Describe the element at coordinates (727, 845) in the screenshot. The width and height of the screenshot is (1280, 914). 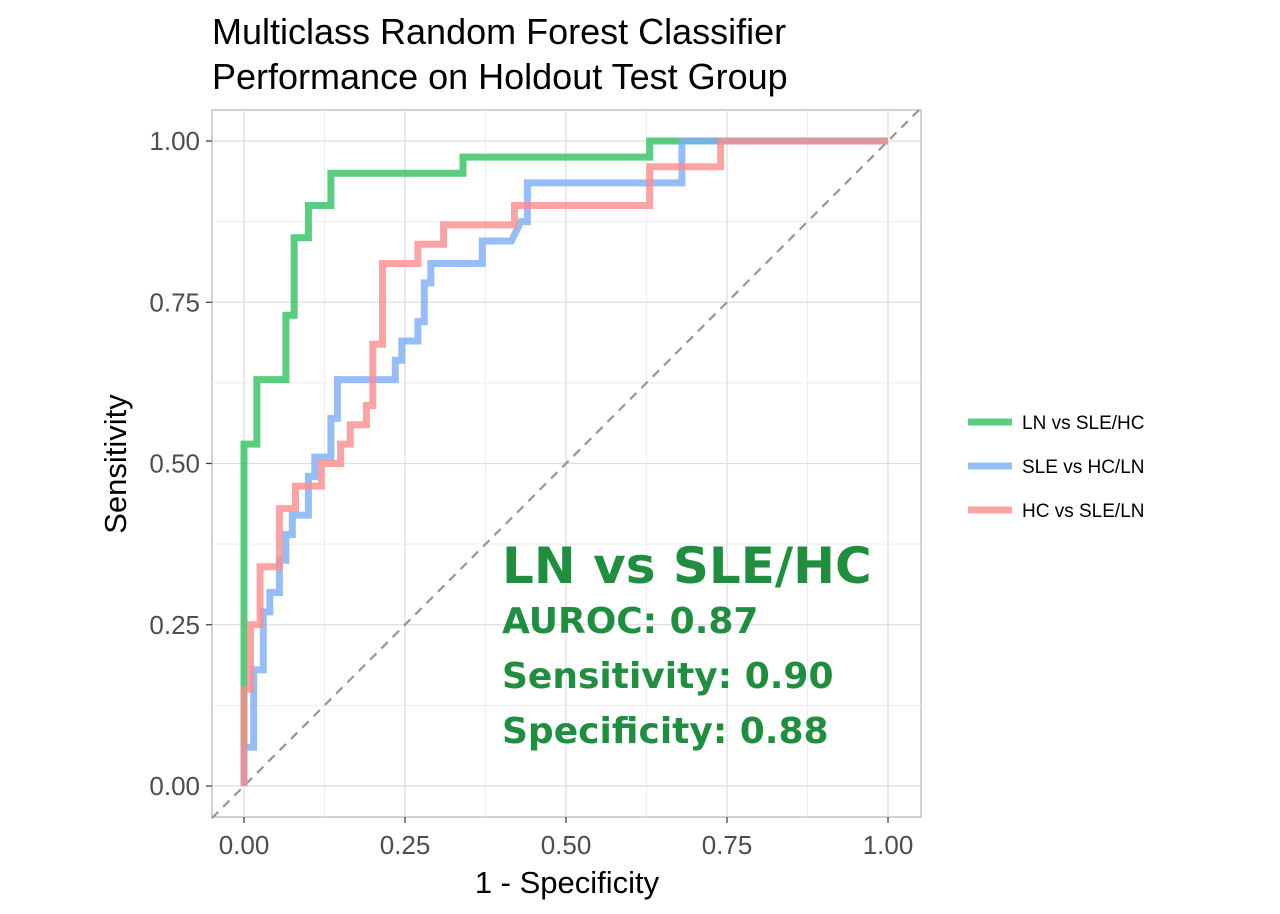
I see `x-tick-label: 0.75` at that location.